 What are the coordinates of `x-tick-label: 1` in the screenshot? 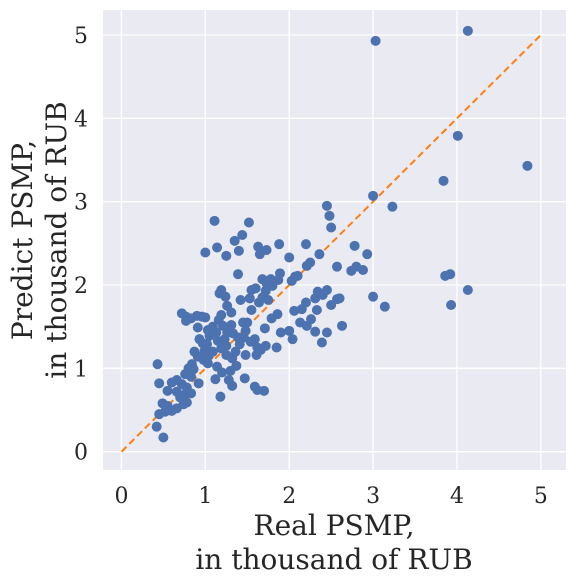 It's located at (205, 496).